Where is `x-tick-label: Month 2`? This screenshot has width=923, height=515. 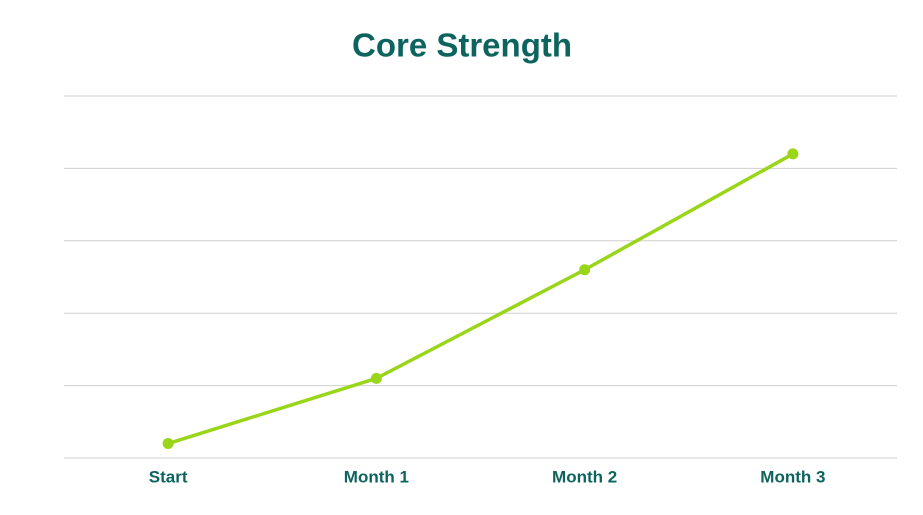
x-tick-label: Month 2 is located at coordinates (584, 476).